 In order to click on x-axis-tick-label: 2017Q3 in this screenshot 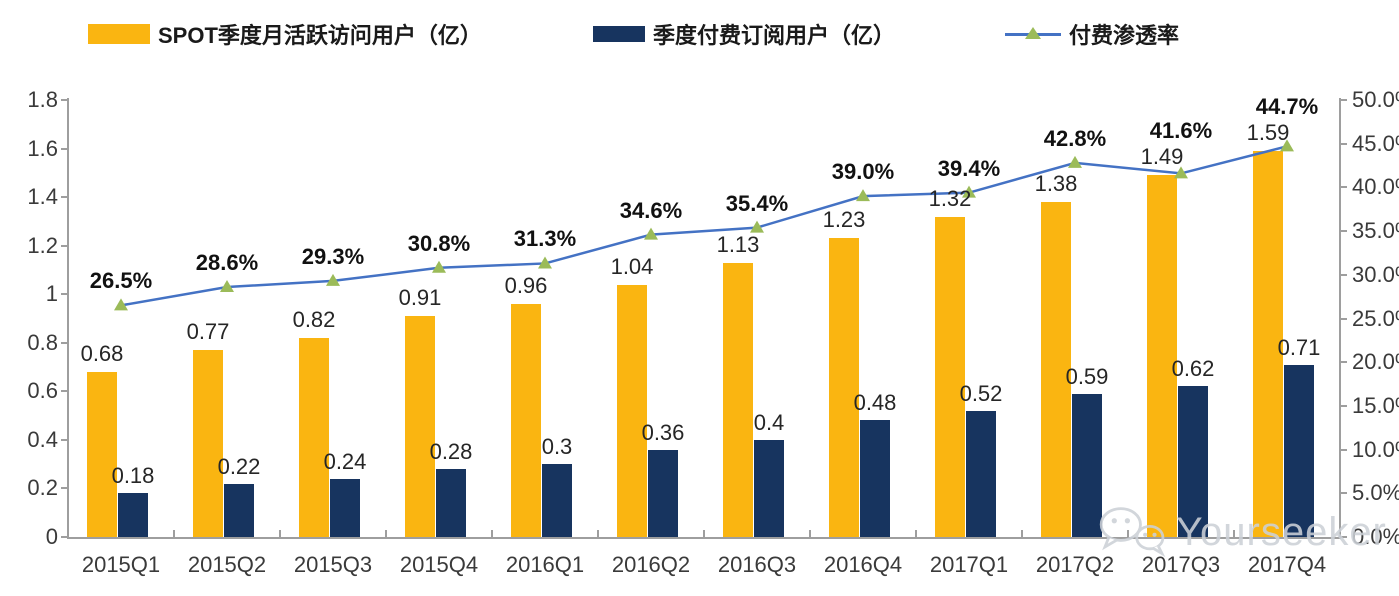, I will do `click(1181, 564)`.